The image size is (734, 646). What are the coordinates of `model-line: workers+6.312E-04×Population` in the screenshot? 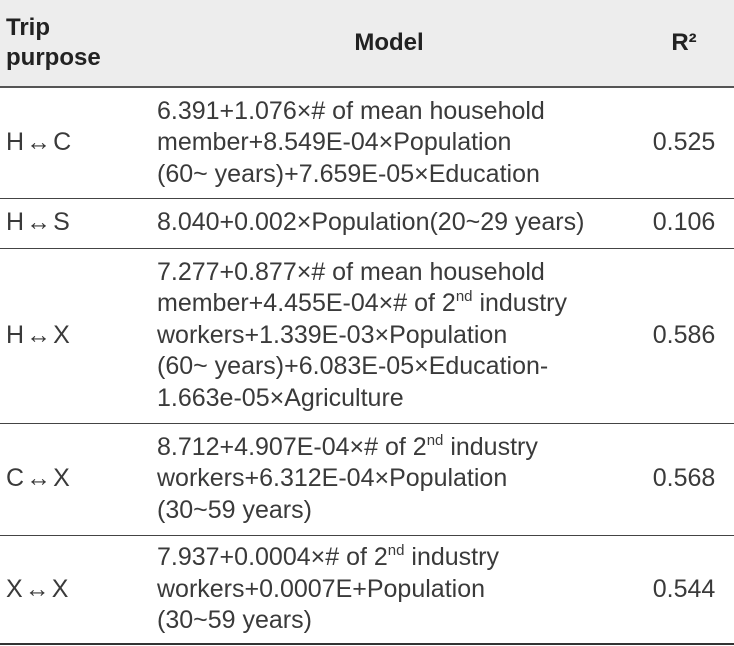 It's located at (332, 478).